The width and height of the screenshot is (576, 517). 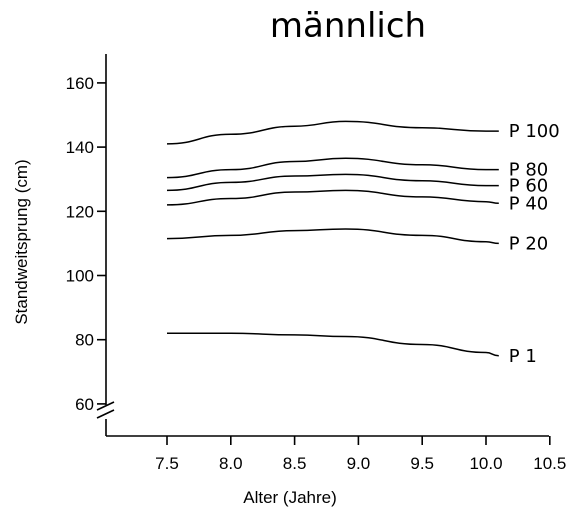 What do you see at coordinates (290, 497) in the screenshot?
I see `x-axis-label: Alter (Jahre)` at bounding box center [290, 497].